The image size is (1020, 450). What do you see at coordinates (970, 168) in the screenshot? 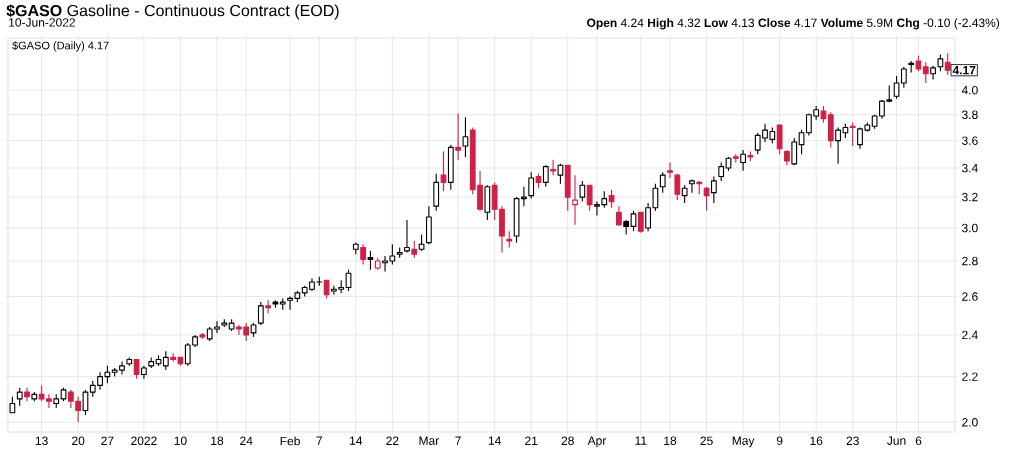
I see `y-tick-label: 3.4` at bounding box center [970, 168].